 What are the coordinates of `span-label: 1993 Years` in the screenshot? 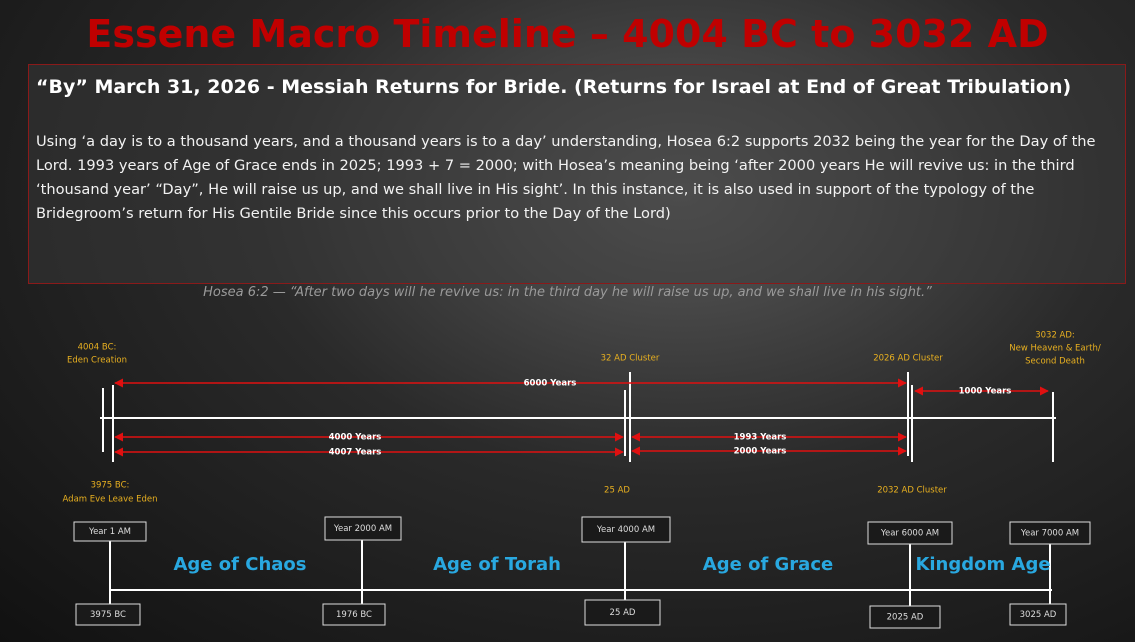 It's located at (760, 438).